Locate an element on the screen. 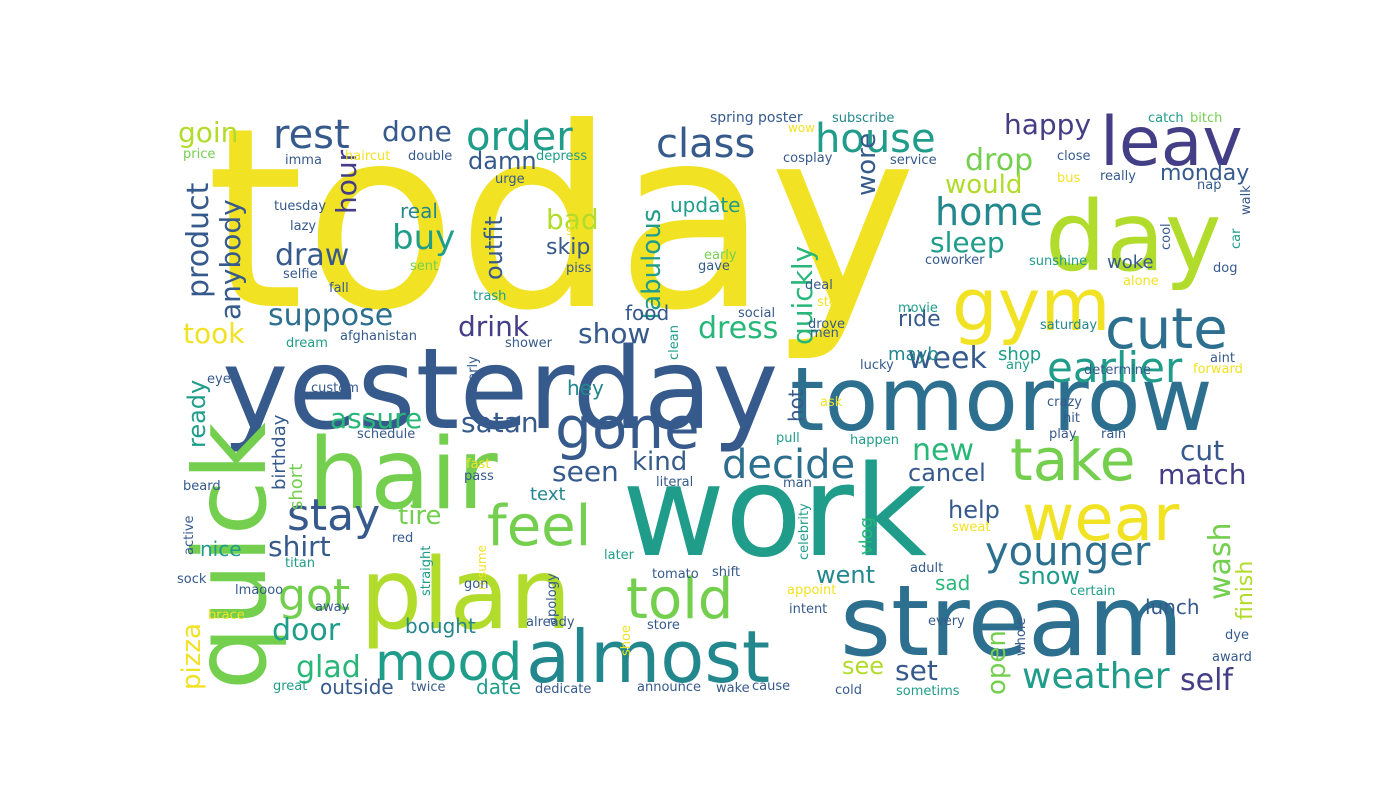 The image size is (1400, 800). word-wake: wake is located at coordinates (733, 688).